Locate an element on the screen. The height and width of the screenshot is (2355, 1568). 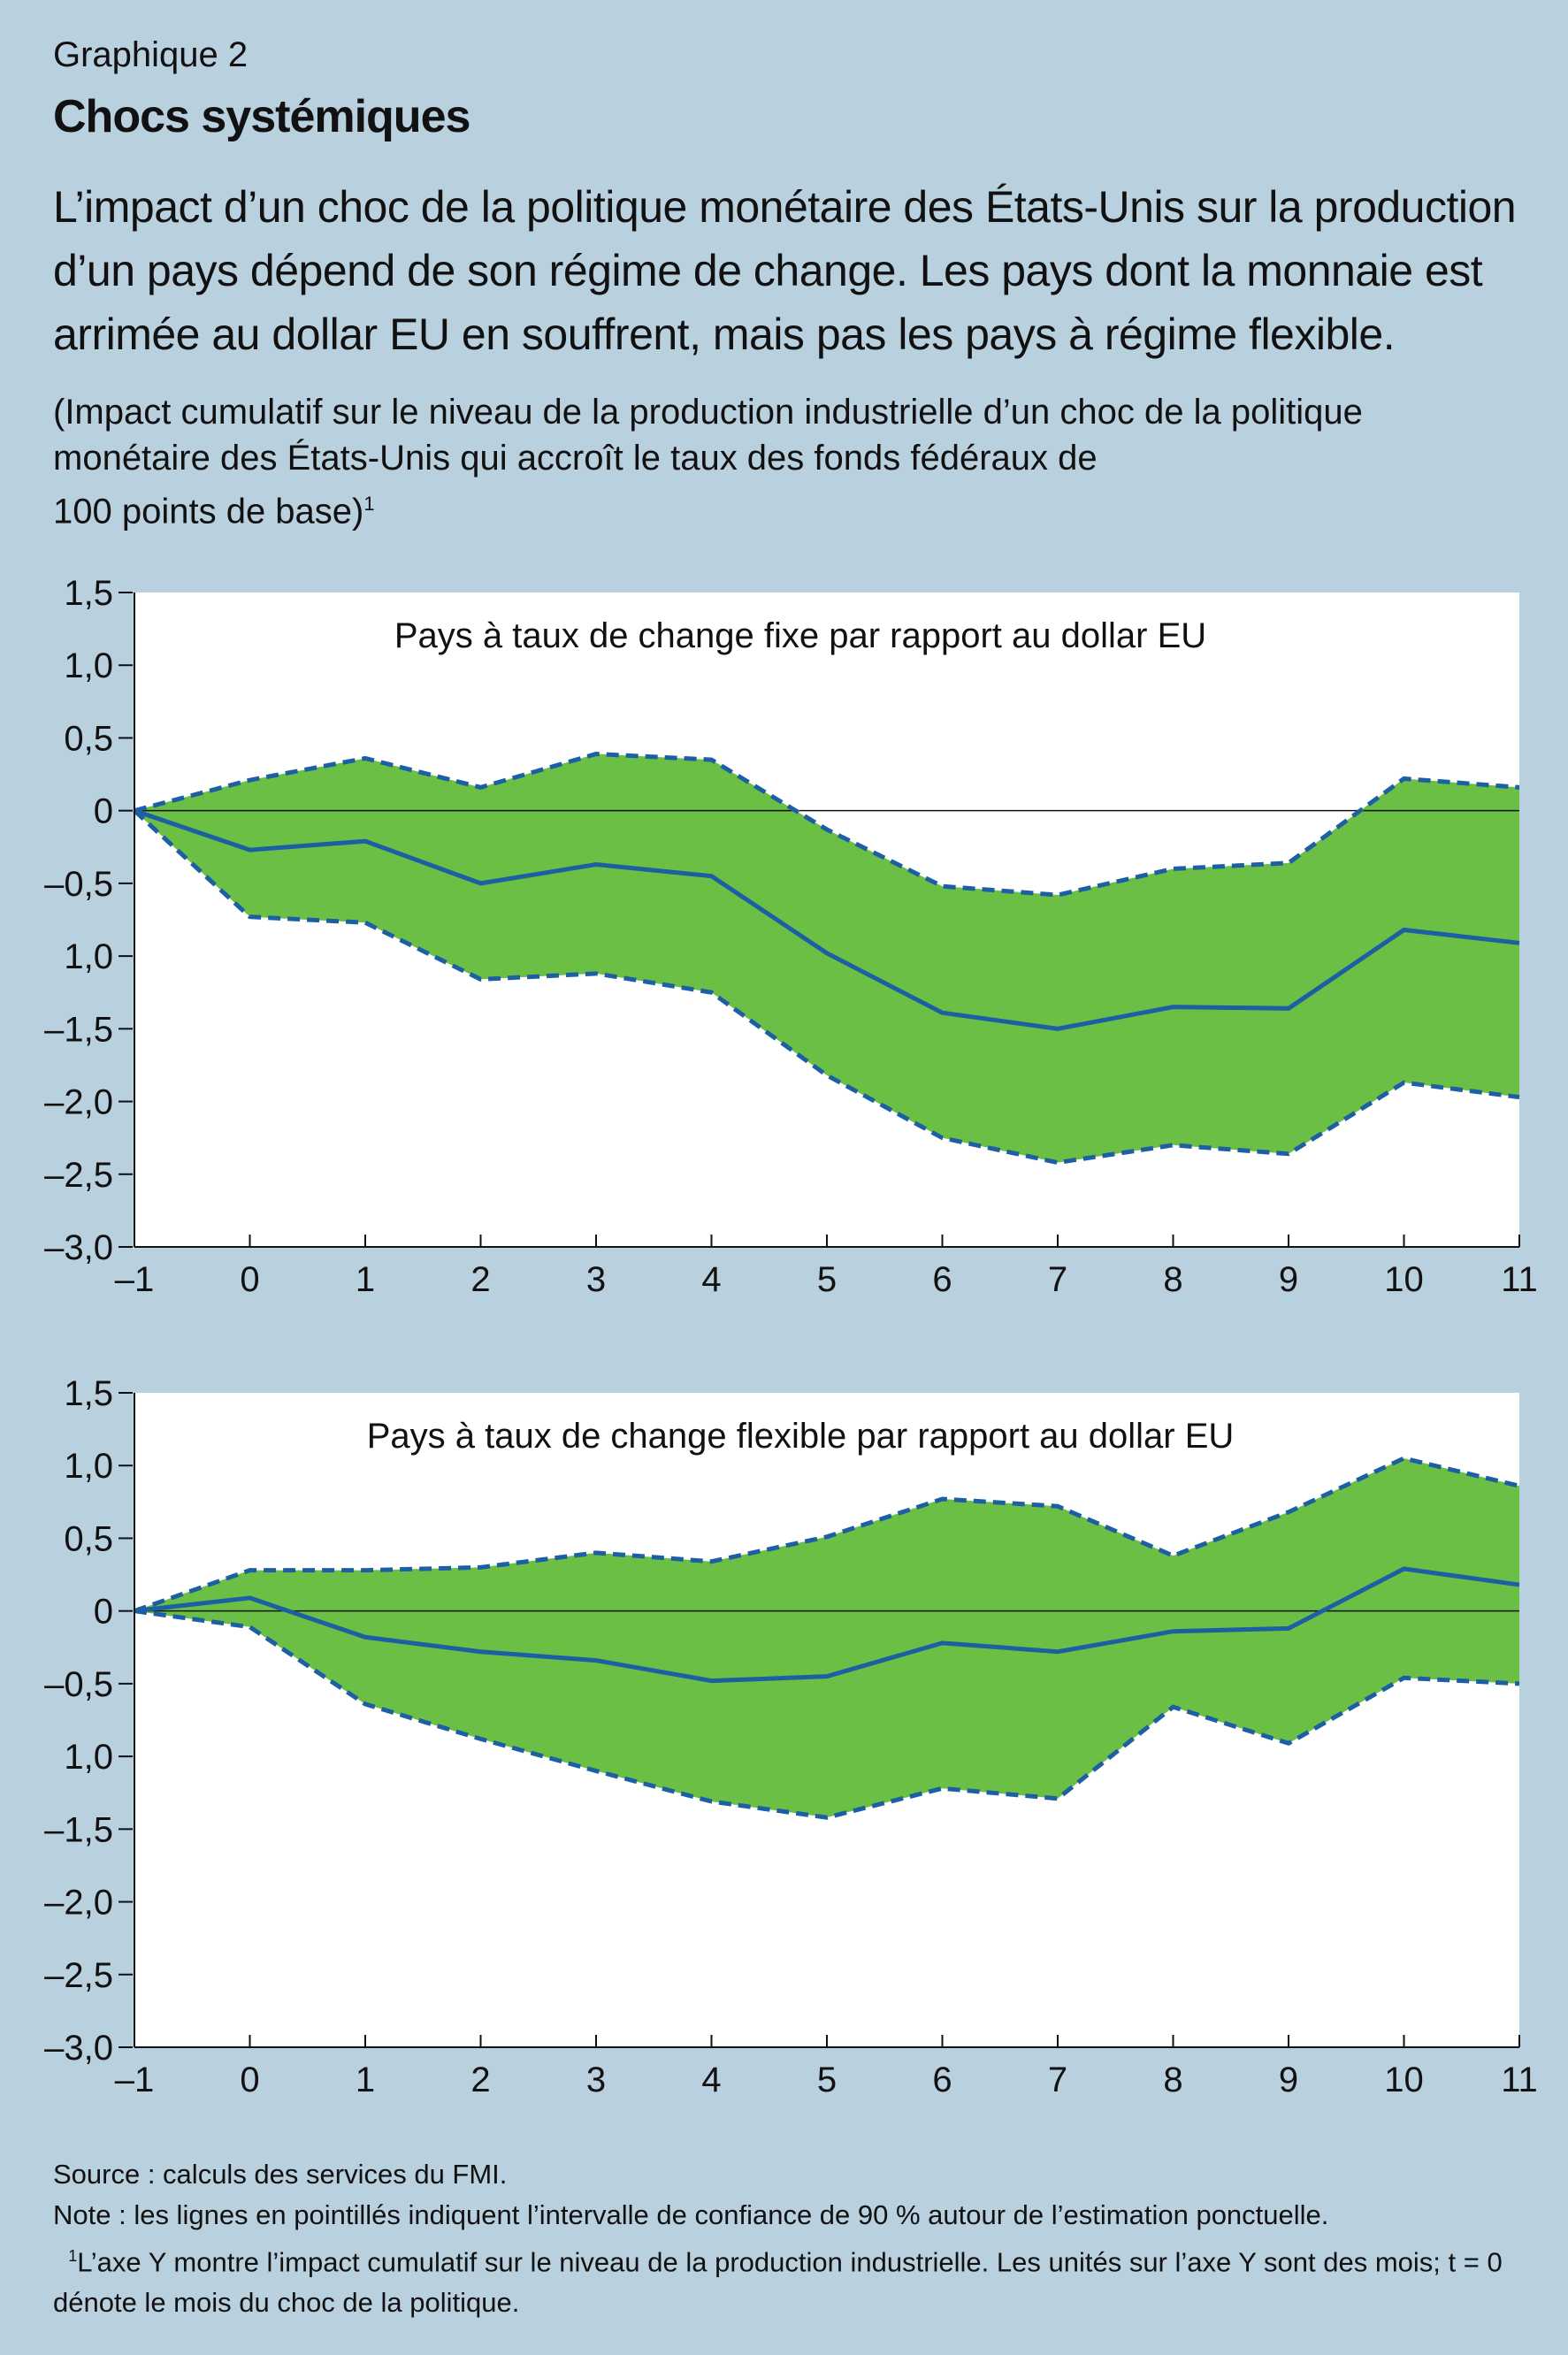
source-note: Source : calculs des services du FMI. is located at coordinates (280, 2174).